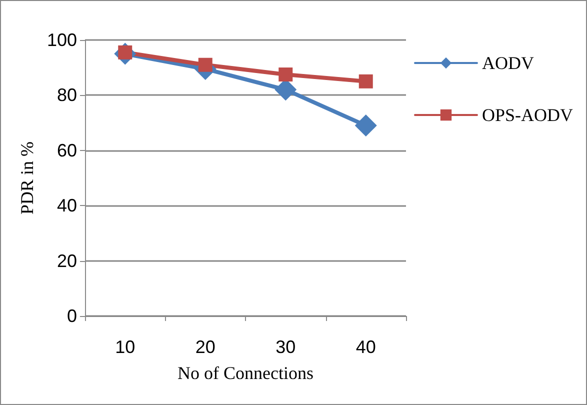 The image size is (587, 405). I want to click on y-tick-label: 40, so click(66, 206).